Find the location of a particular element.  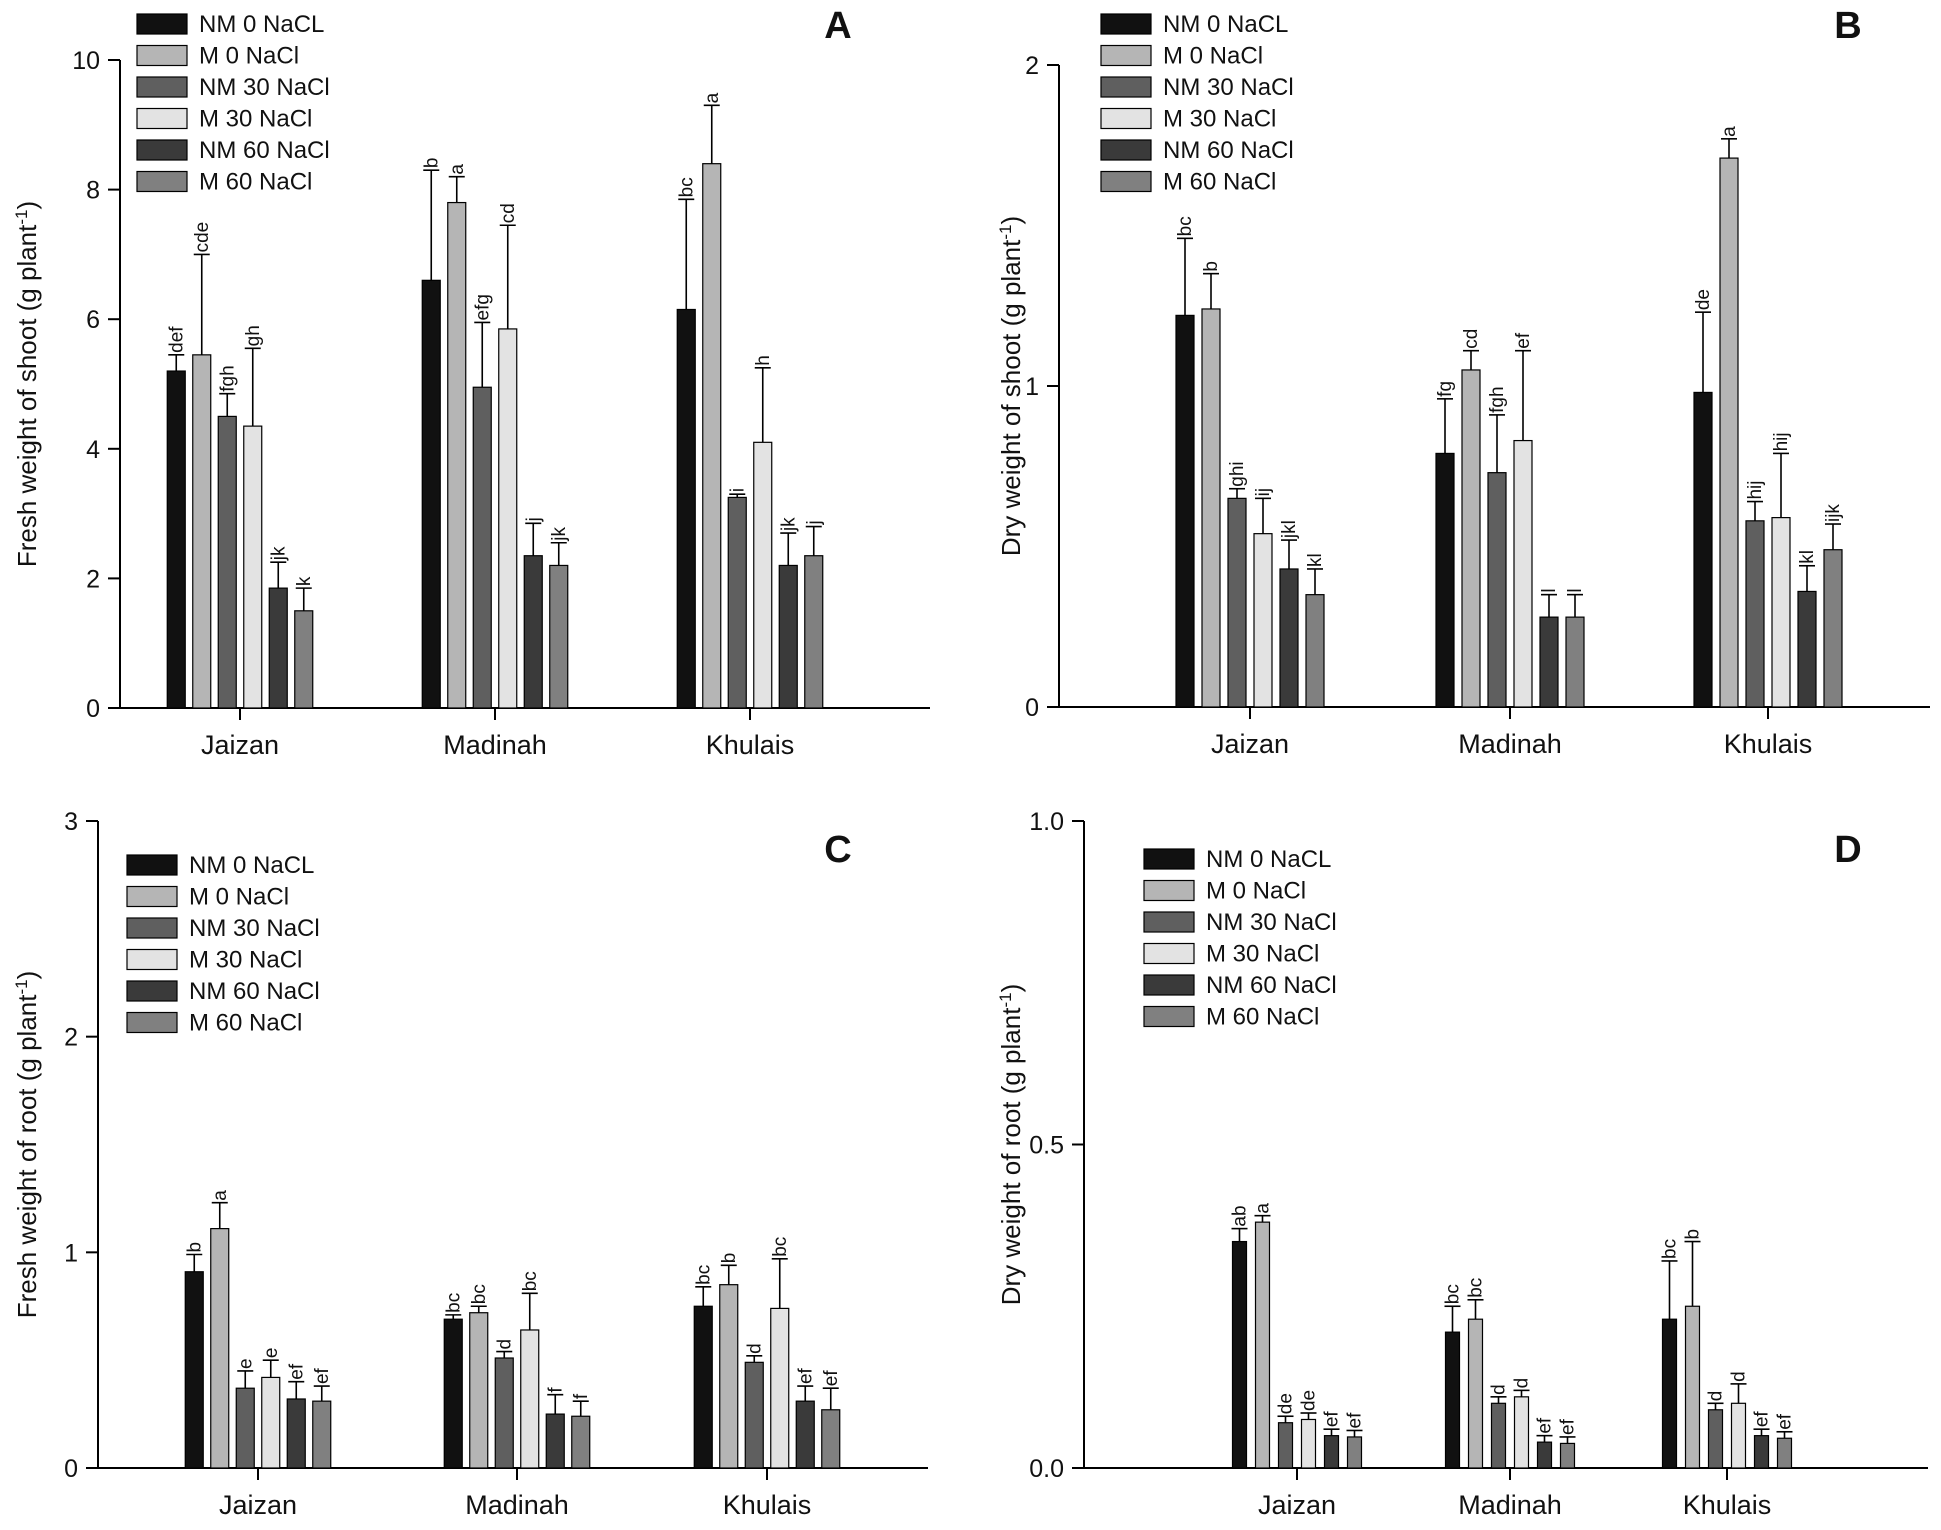

panel-label: A is located at coordinates (837, 26).